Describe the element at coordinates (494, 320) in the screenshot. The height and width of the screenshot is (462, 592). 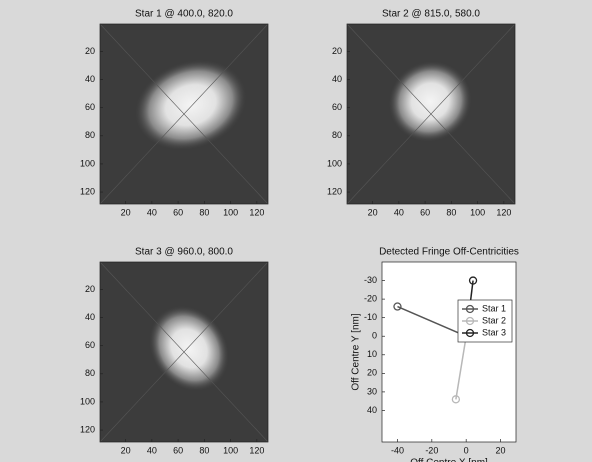
I see `legend-label: Star 2` at that location.